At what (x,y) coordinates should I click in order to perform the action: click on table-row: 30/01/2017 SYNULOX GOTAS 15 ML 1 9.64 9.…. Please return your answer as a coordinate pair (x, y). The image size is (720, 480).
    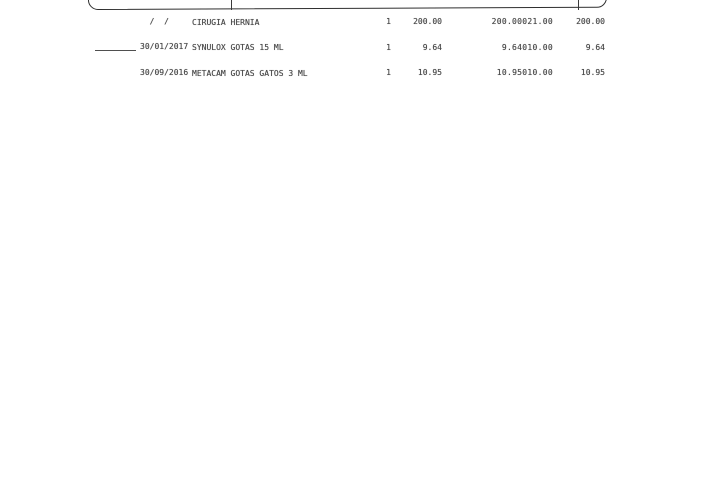
    Looking at the image, I should click on (360, 48).